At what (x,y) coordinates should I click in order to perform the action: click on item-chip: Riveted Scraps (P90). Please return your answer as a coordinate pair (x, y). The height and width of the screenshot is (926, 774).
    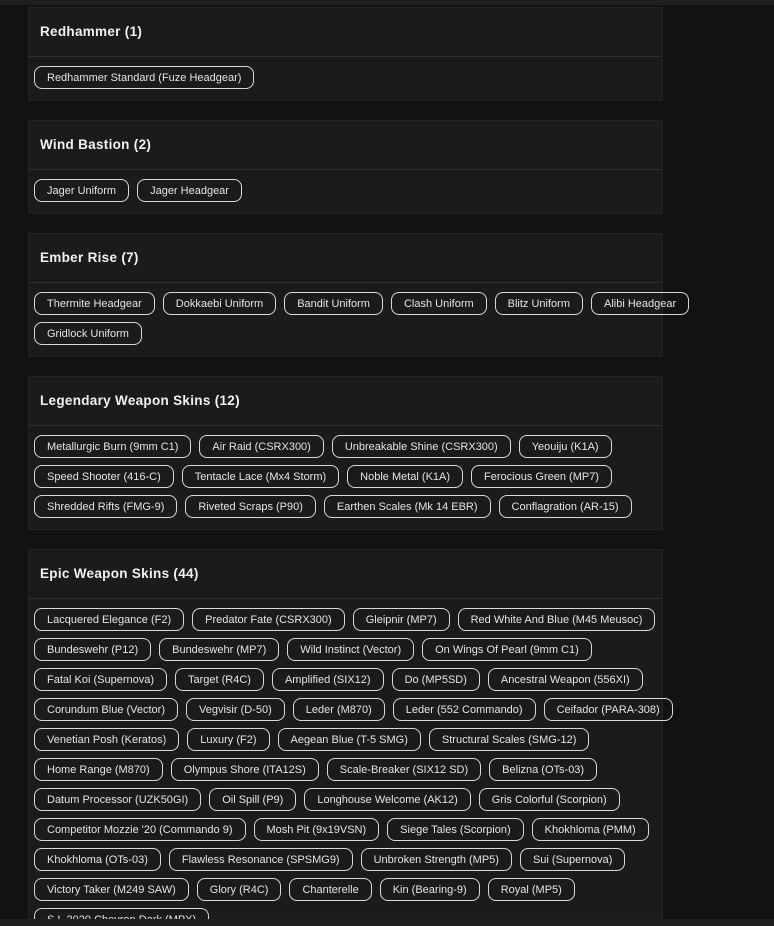
    Looking at the image, I should click on (250, 506).